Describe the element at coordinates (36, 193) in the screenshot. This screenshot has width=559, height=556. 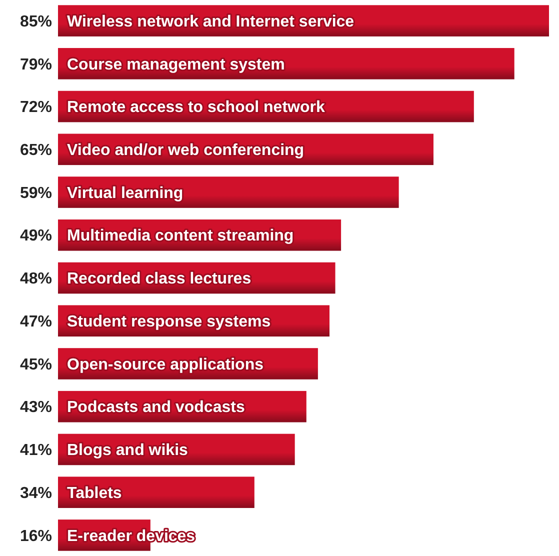
I see `data-label: 59%` at that location.